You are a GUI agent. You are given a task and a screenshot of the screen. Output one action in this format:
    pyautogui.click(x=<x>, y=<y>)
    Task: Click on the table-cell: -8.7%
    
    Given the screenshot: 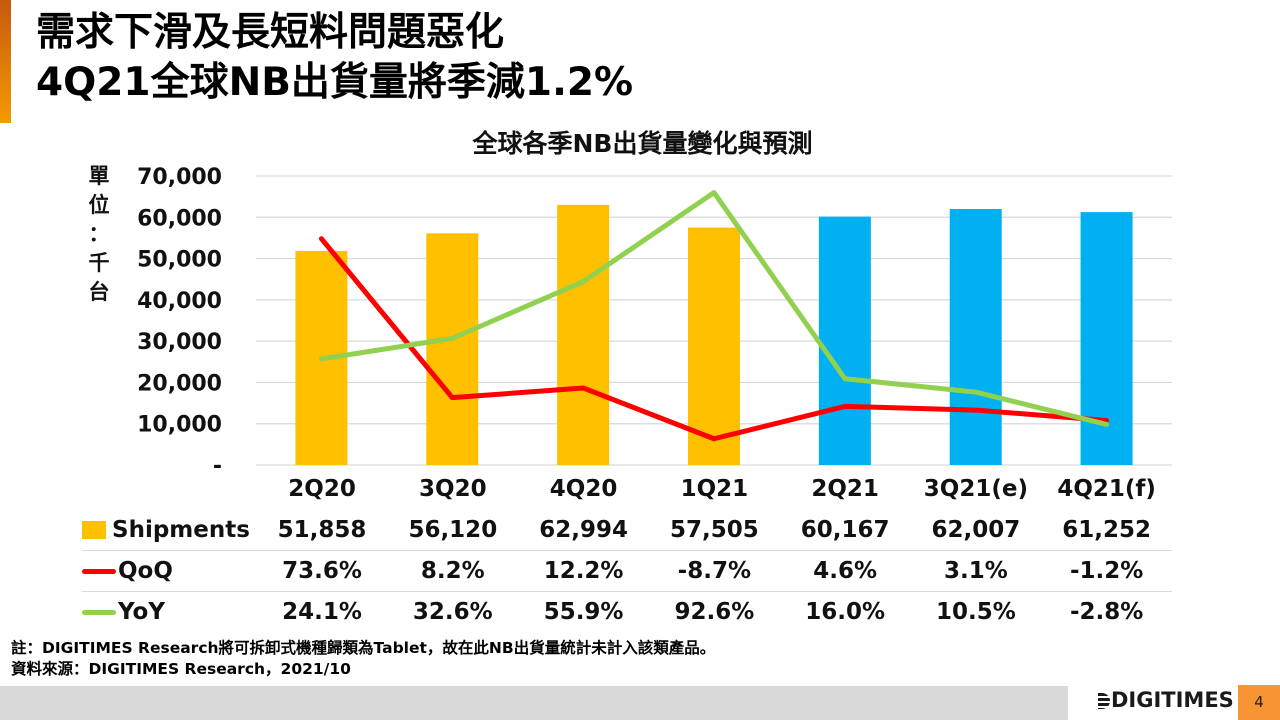 What is the action you would take?
    pyautogui.click(x=714, y=571)
    